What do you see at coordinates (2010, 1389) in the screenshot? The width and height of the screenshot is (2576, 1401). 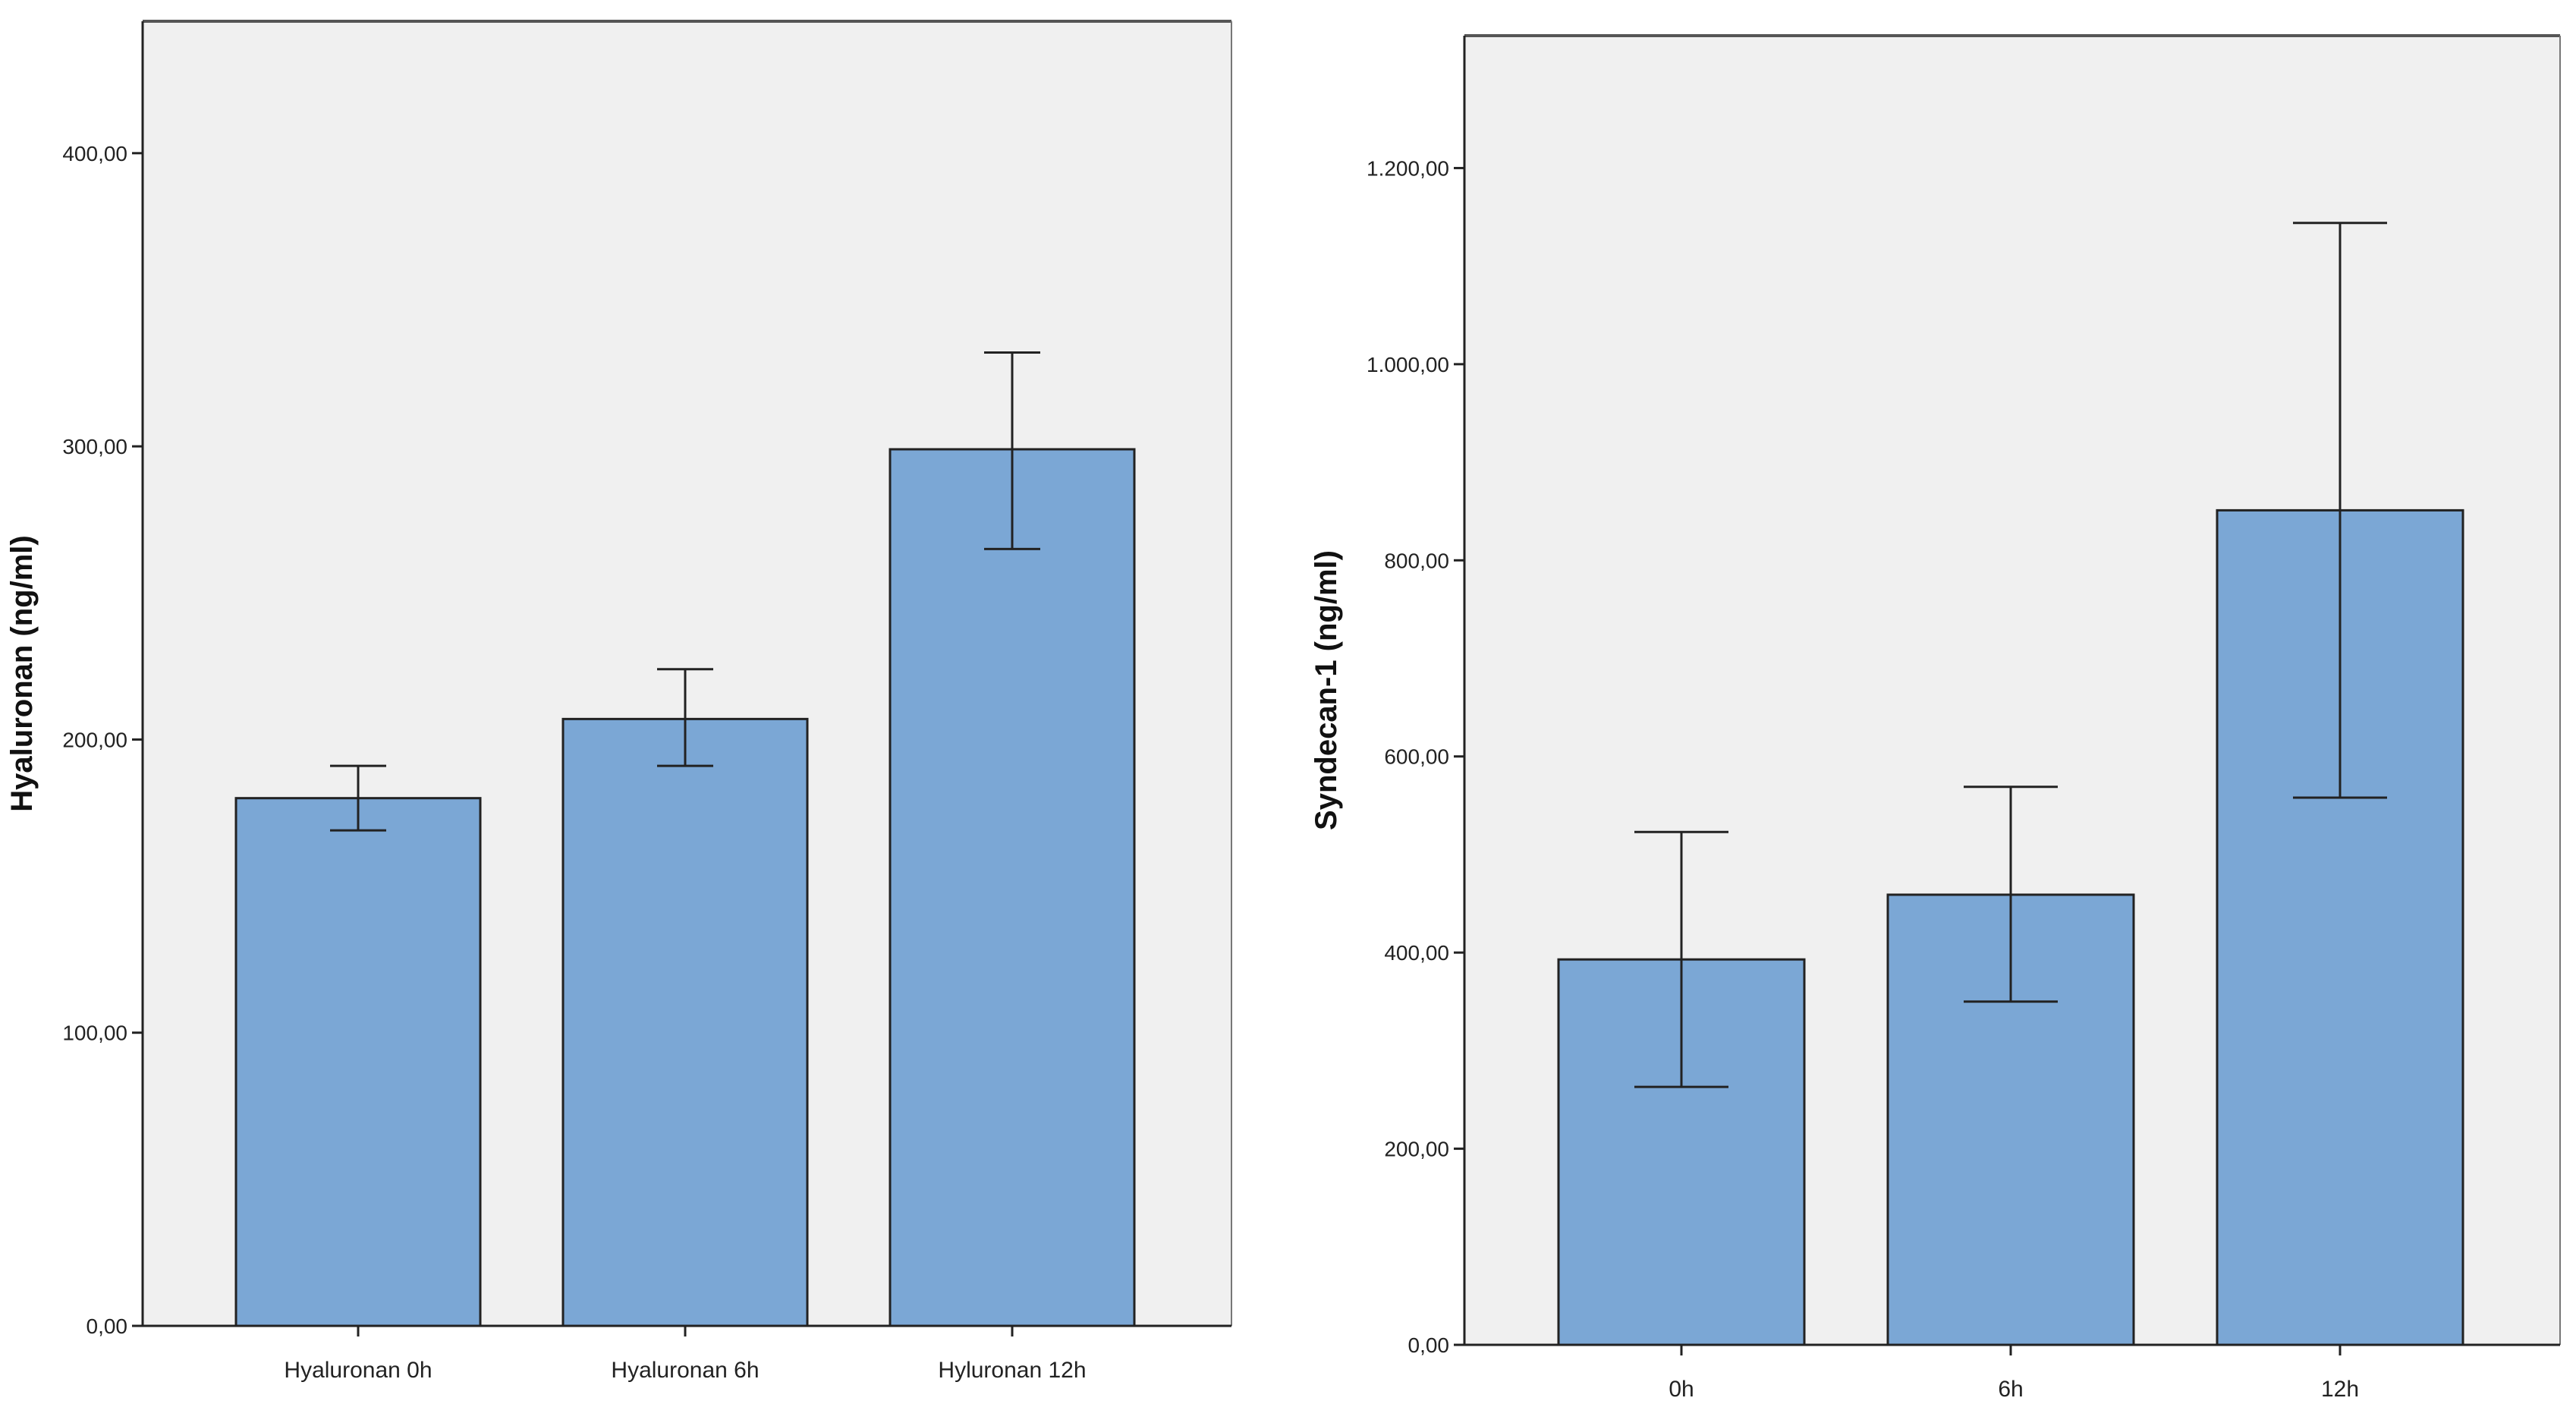 I see `x-category-label: 6h` at bounding box center [2010, 1389].